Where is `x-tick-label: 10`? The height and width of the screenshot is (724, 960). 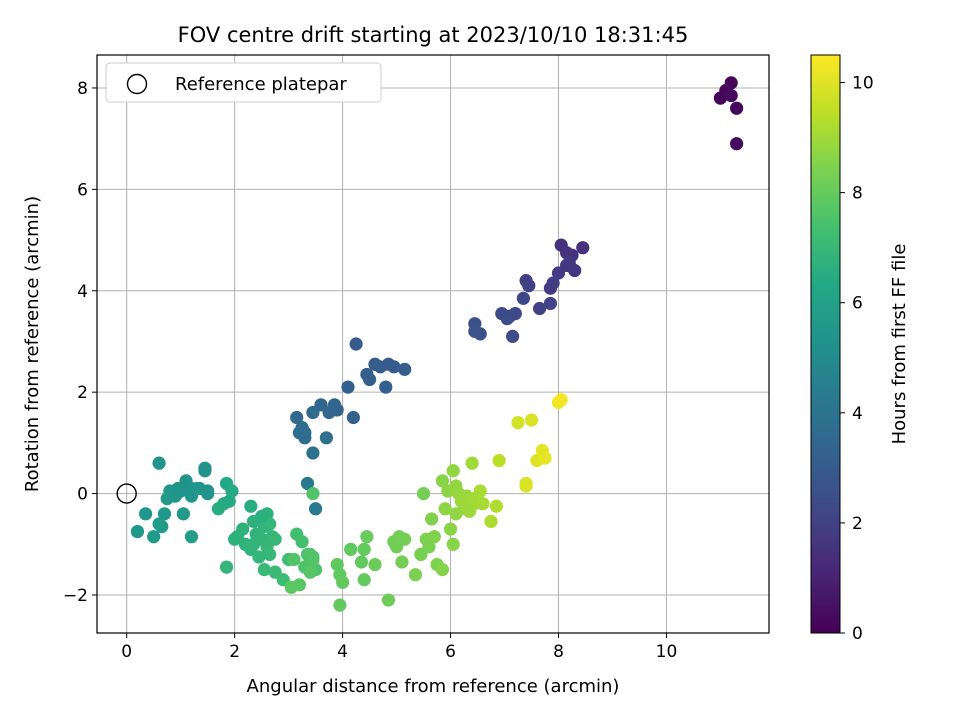 x-tick-label: 10 is located at coordinates (667, 652).